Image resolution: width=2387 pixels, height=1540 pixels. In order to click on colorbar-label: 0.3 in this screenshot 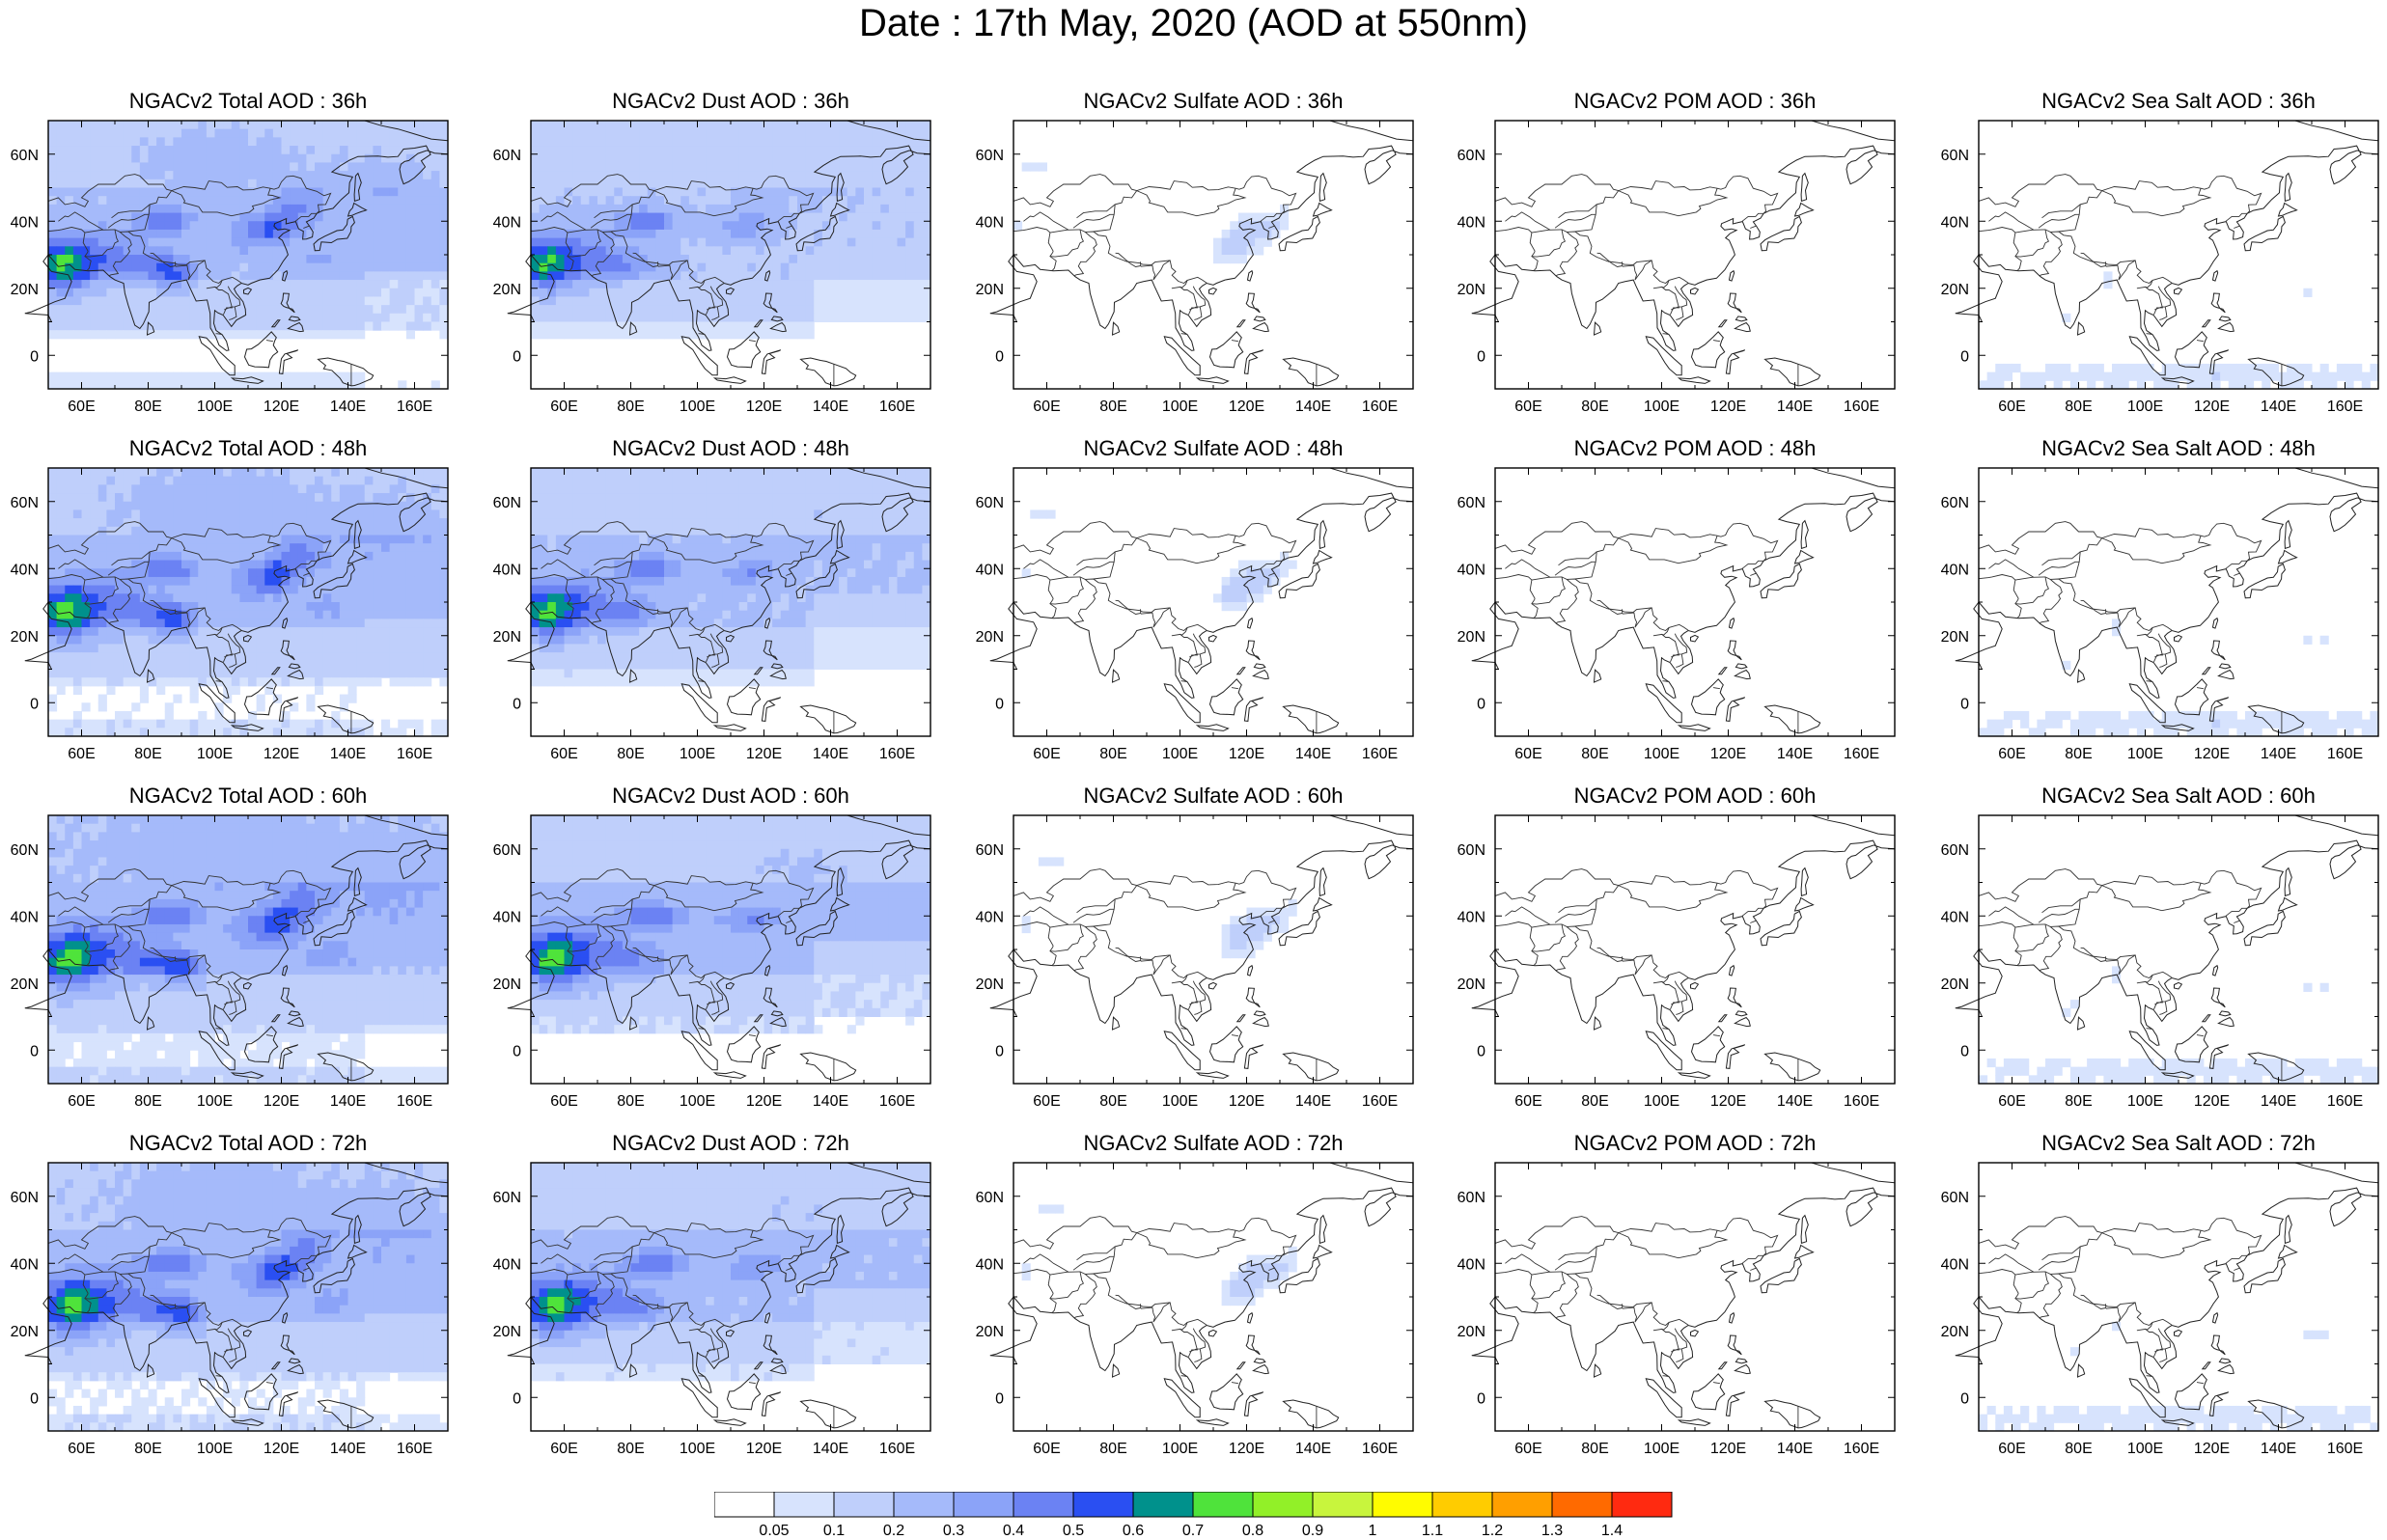, I will do `click(953, 1530)`.